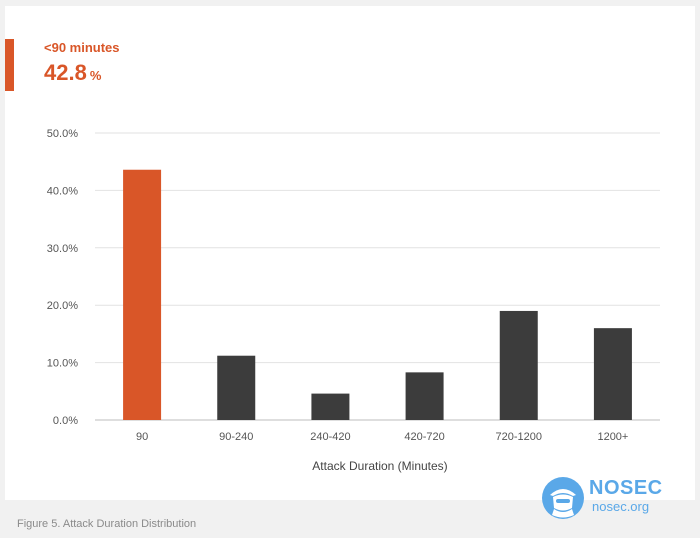 The height and width of the screenshot is (538, 700). I want to click on bar-1200+, so click(612, 374).